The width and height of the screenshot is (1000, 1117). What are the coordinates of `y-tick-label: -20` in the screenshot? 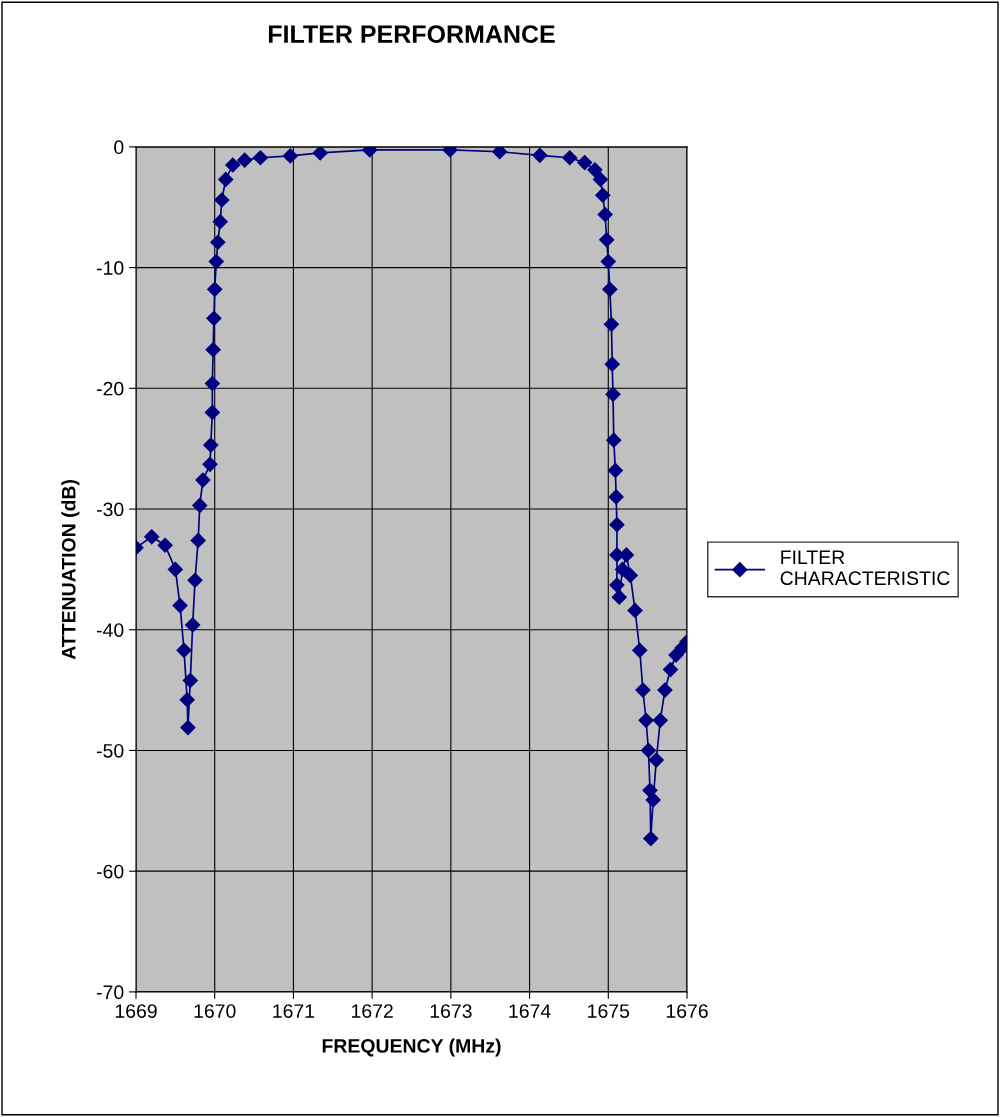 It's located at (110, 388).